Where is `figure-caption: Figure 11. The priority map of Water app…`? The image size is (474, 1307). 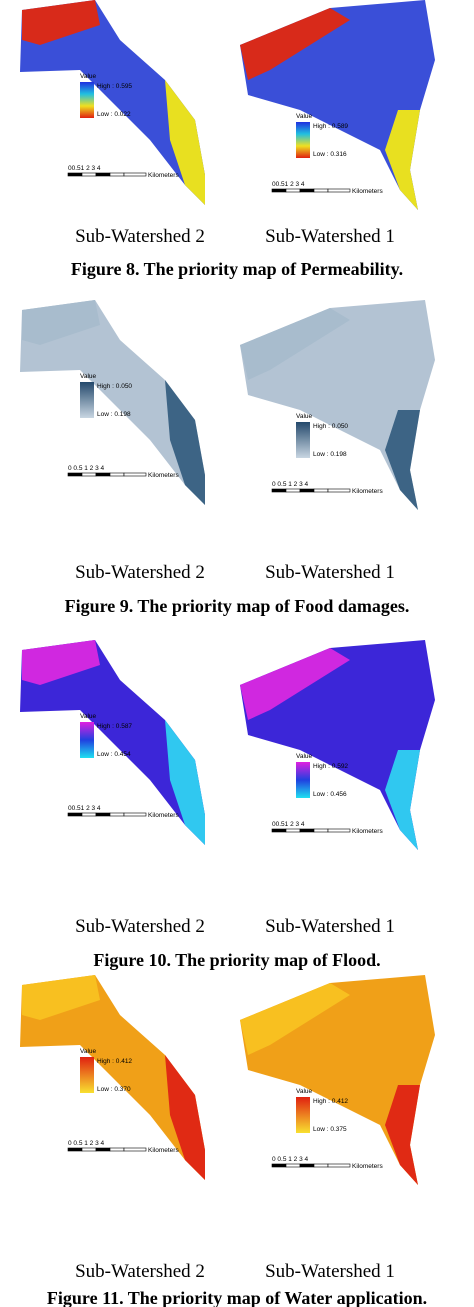
figure-caption: Figure 11. The priority map of Water app… is located at coordinates (237, 1297).